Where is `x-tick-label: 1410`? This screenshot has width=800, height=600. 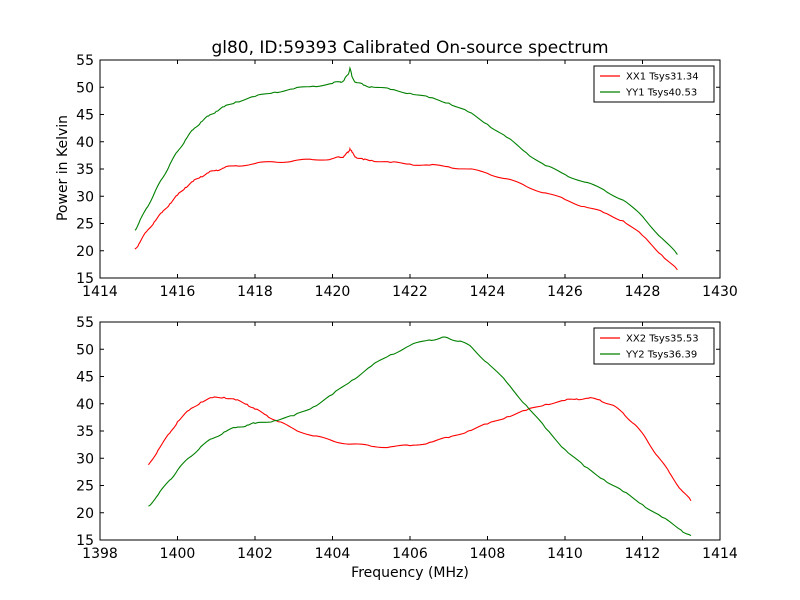
x-tick-label: 1410 is located at coordinates (565, 554).